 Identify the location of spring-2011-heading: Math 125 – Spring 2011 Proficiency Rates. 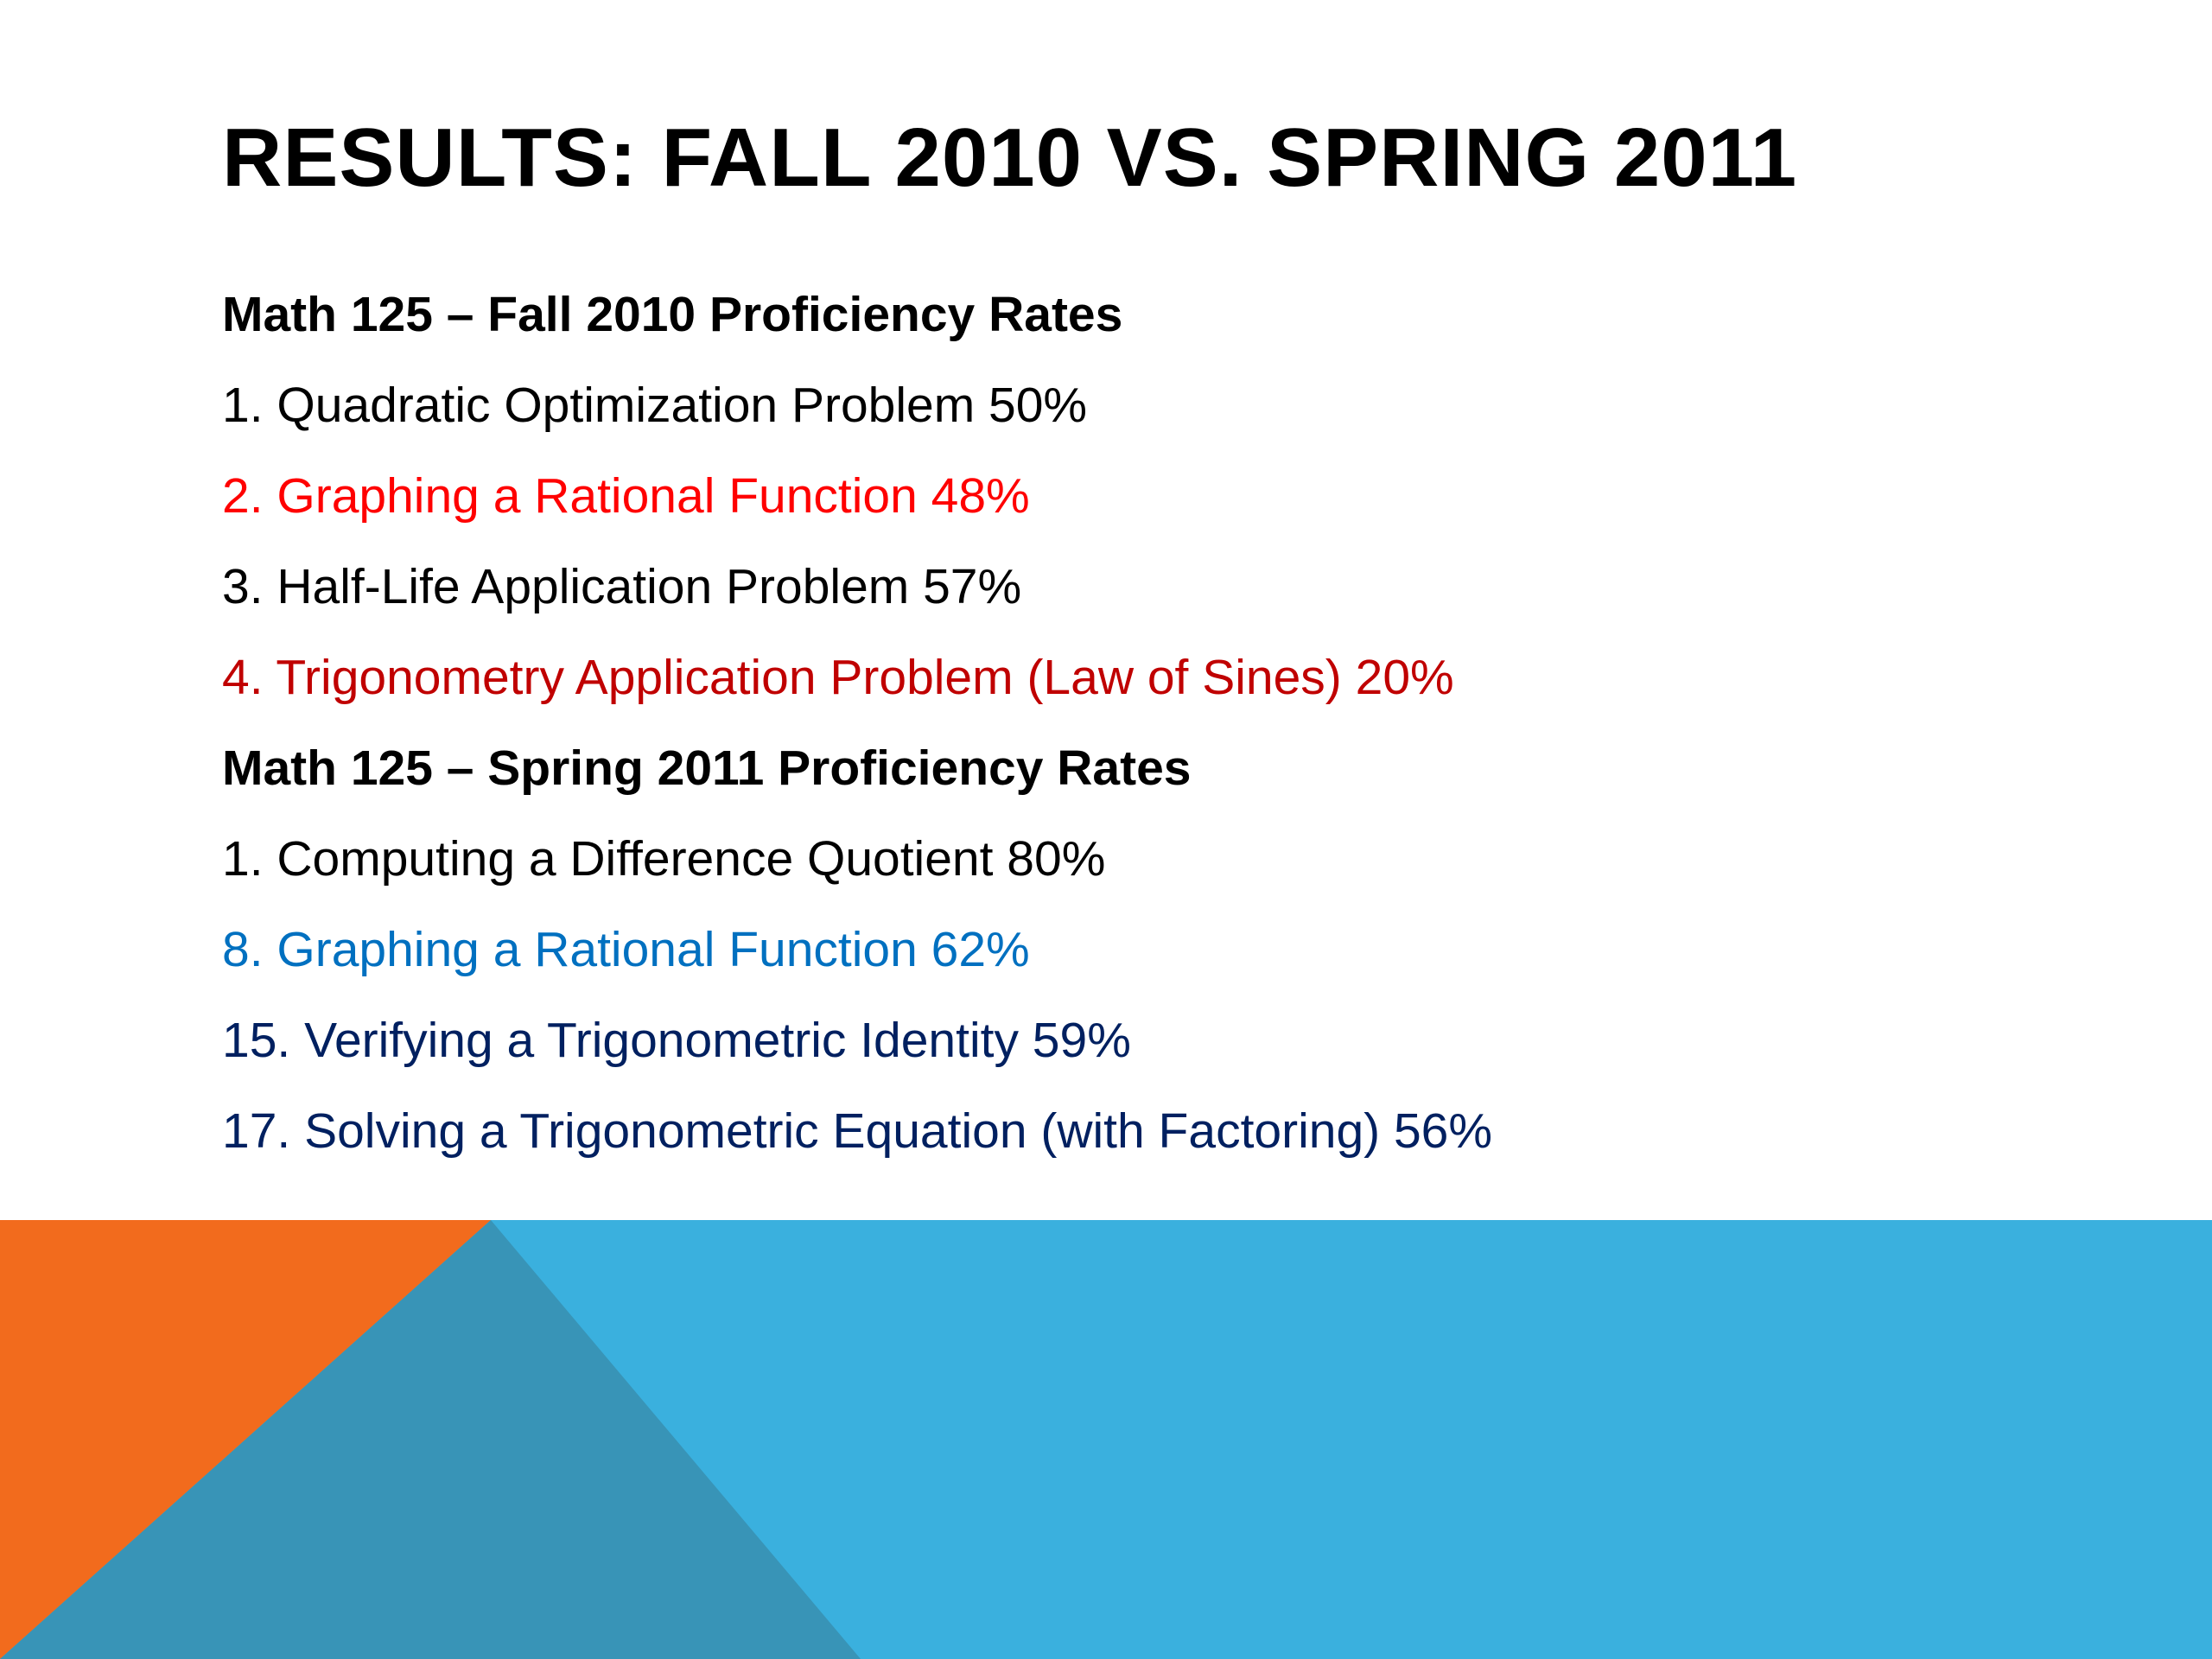
(707, 768).